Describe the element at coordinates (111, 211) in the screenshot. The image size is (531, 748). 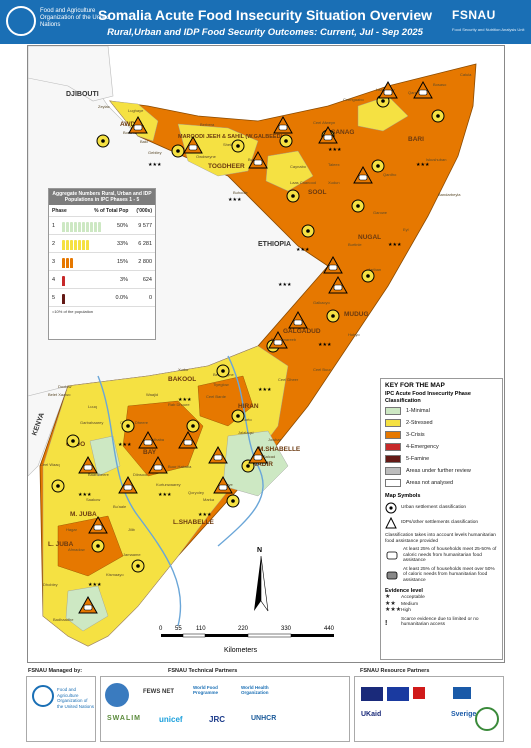
I see `aggregate-col-pct: % of Total Pop` at that location.